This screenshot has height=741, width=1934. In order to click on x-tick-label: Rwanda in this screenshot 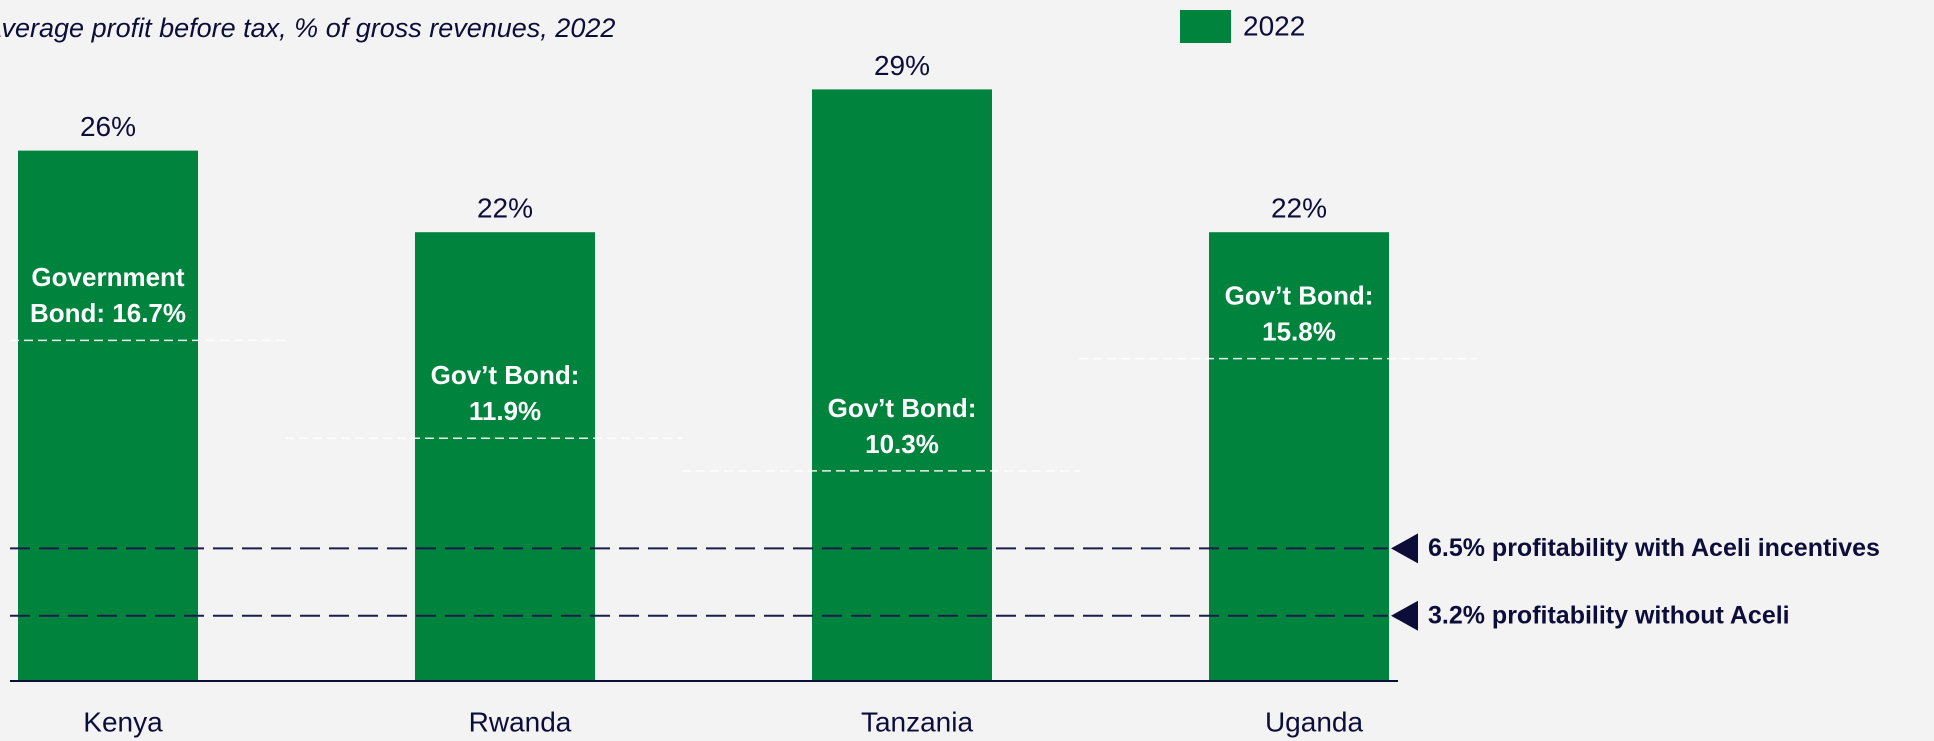, I will do `click(520, 721)`.